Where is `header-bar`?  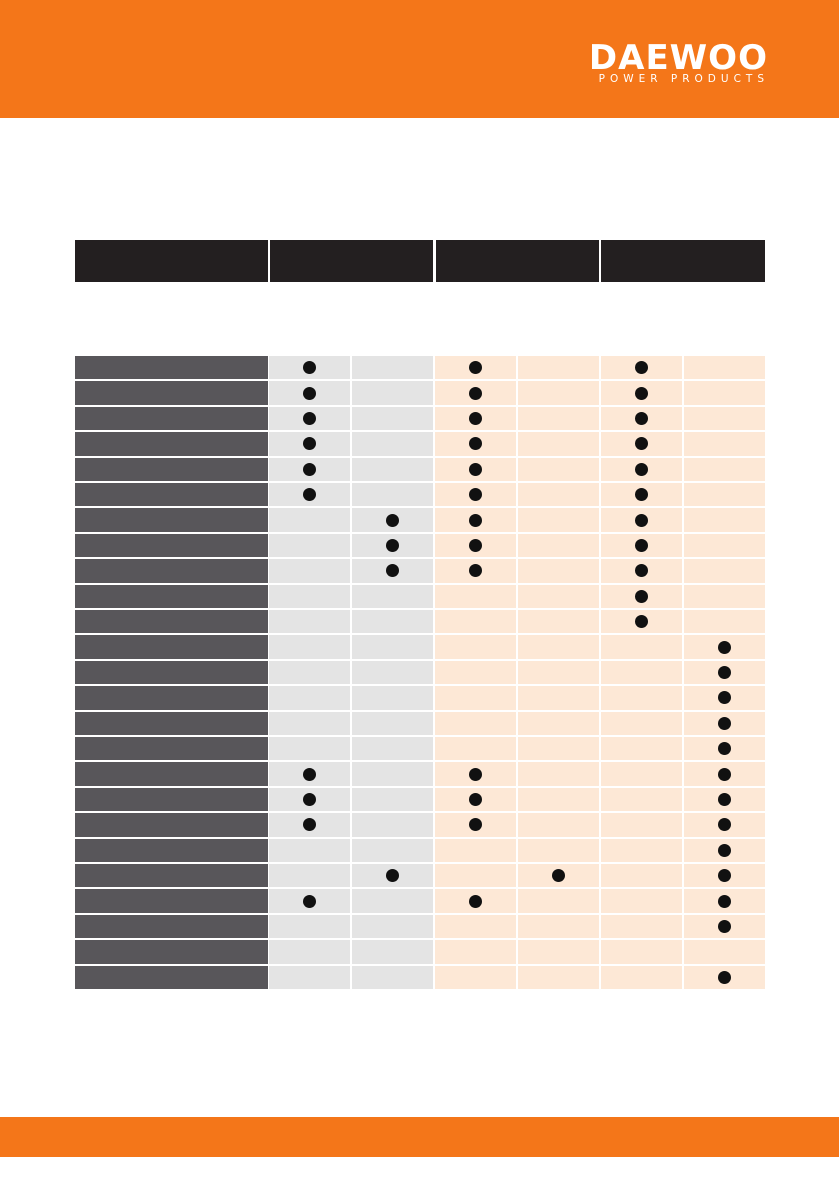
header-bar is located at coordinates (419, 59).